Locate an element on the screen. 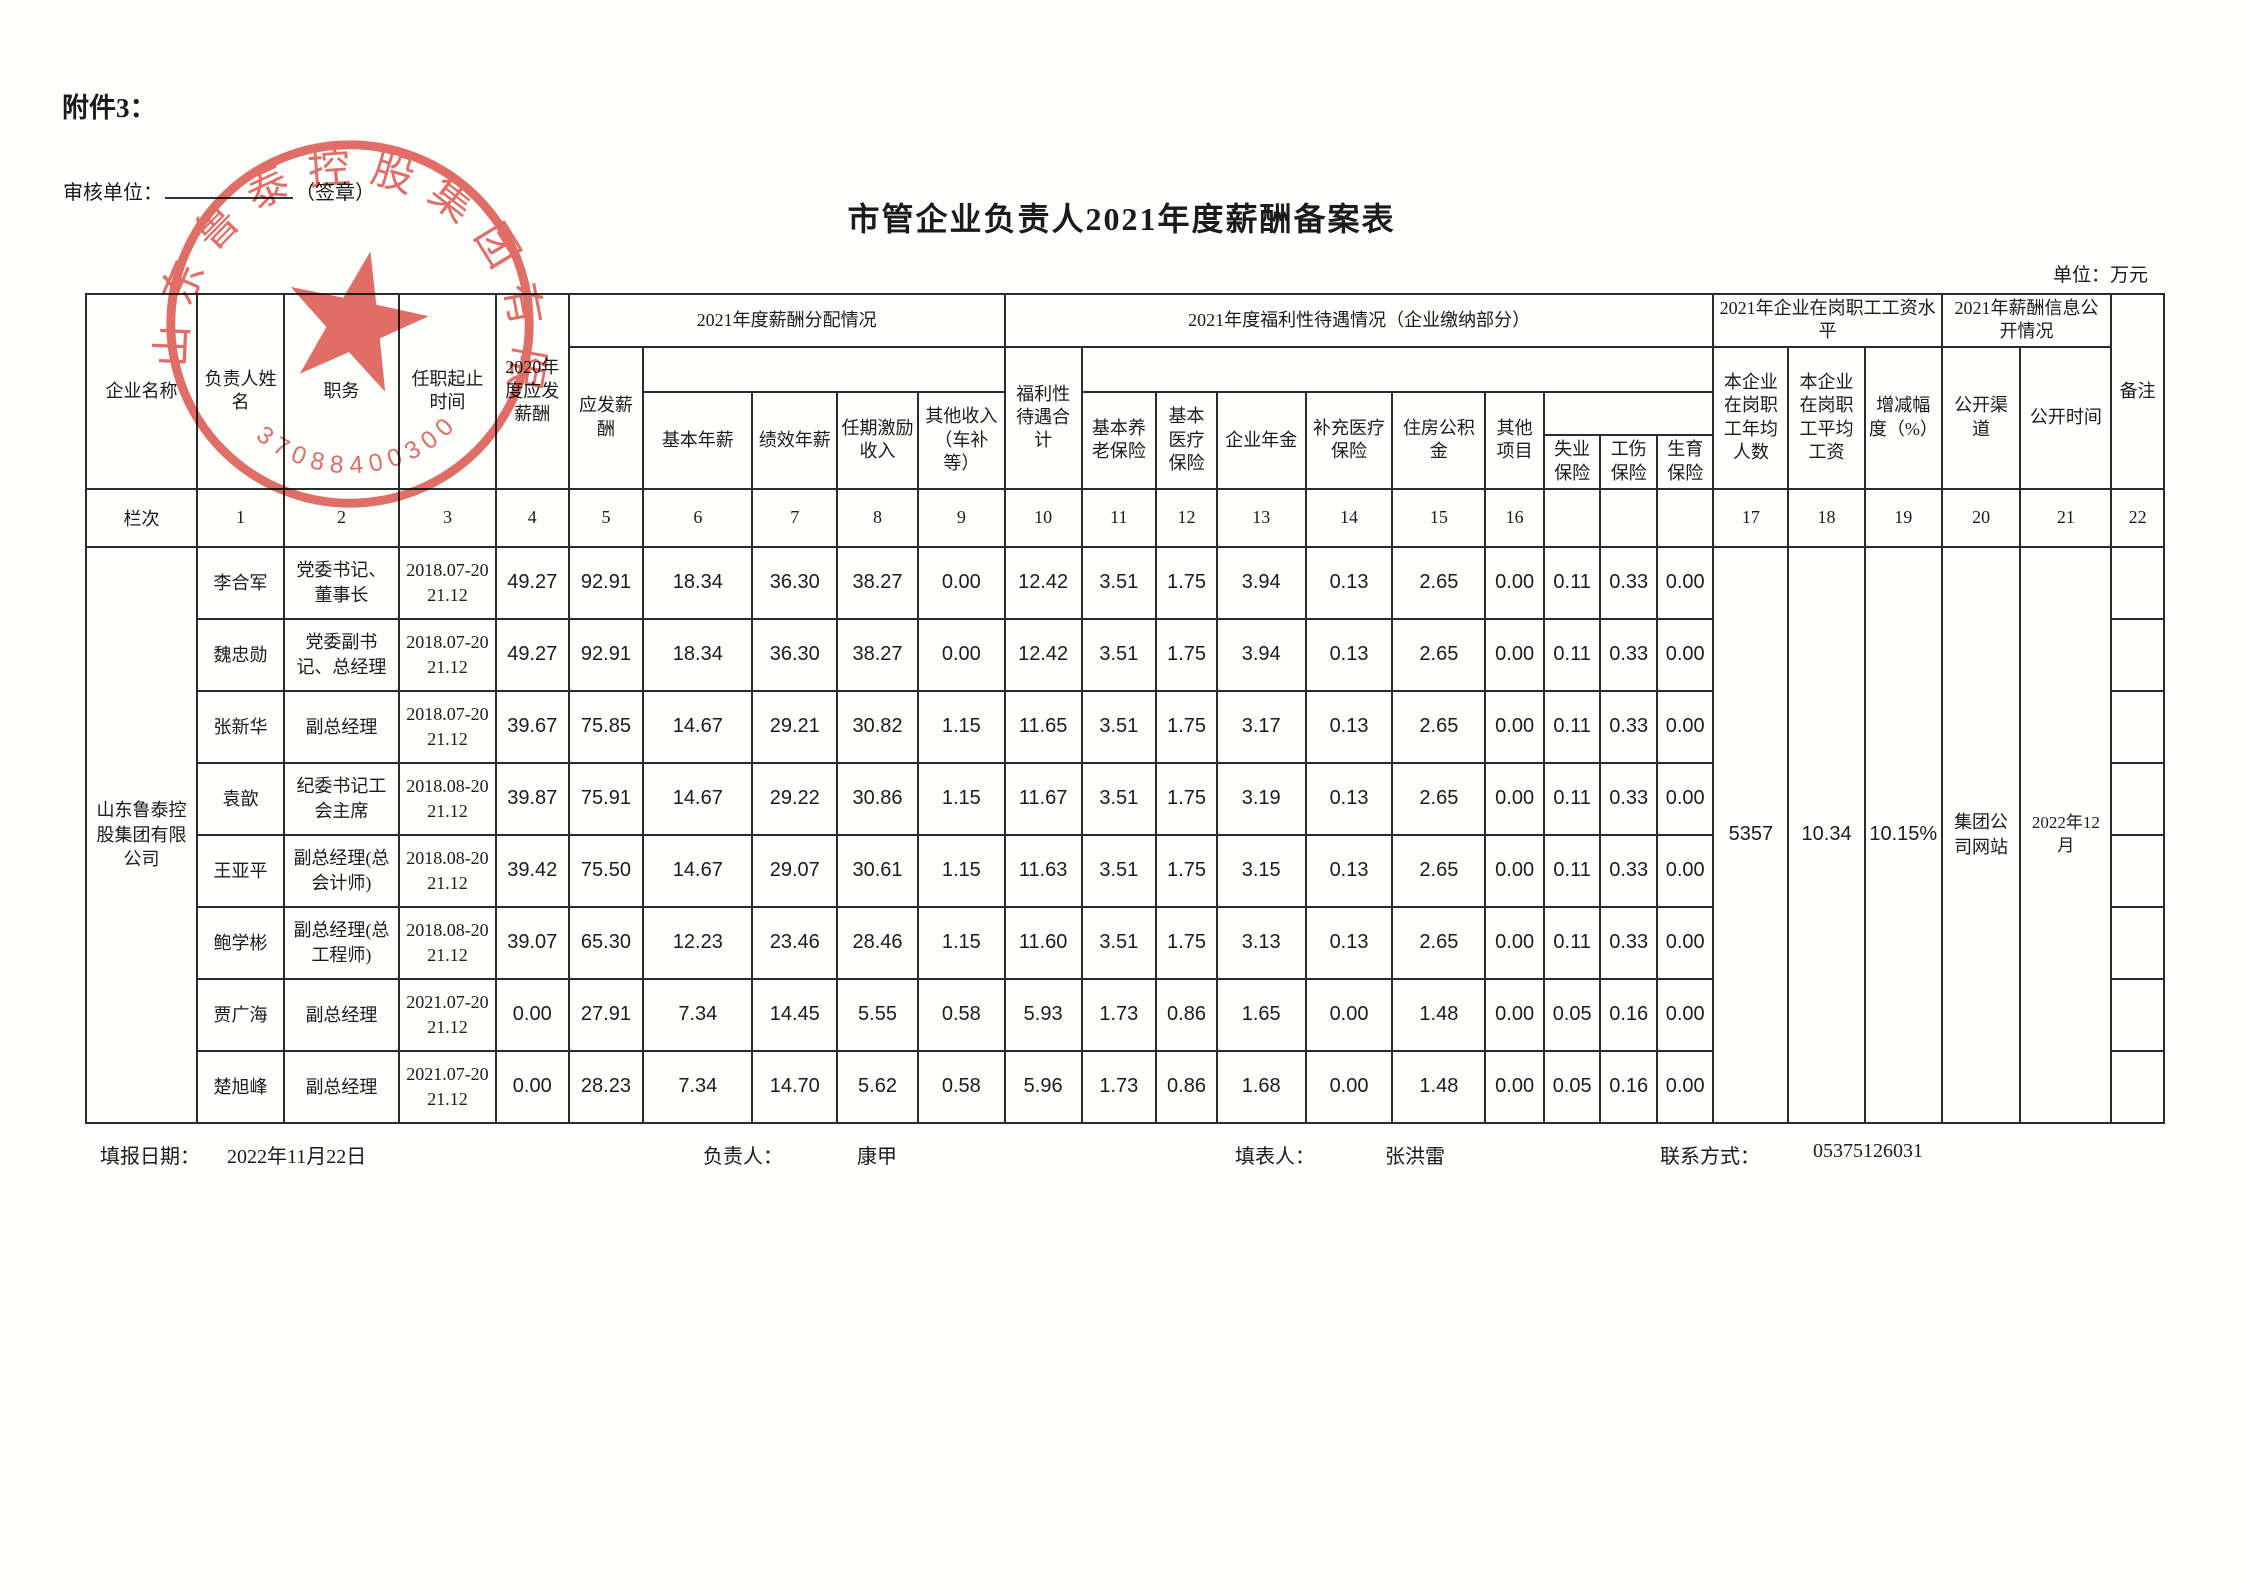 The height and width of the screenshot is (1587, 2243). lanci-number: 11 is located at coordinates (1119, 517).